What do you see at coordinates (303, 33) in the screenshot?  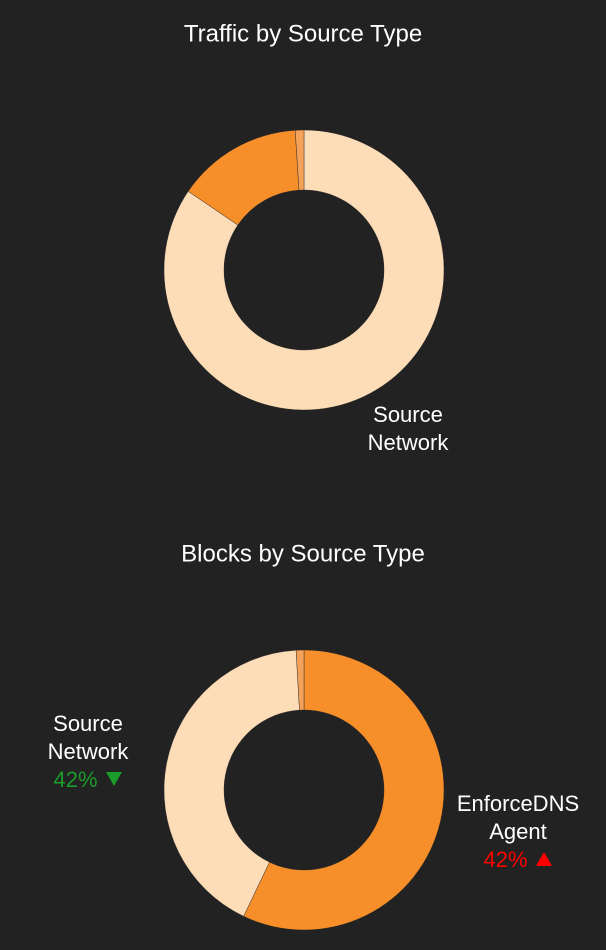 I see `chart-title: Traffic by Source Type` at bounding box center [303, 33].